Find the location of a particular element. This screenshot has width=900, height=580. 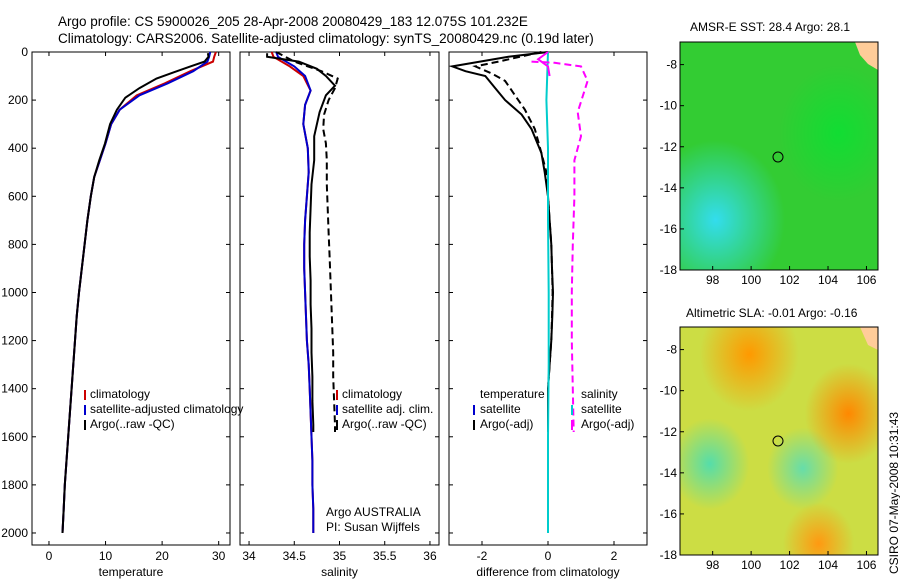

temperature-ytick-label: 800 is located at coordinates (18, 244).